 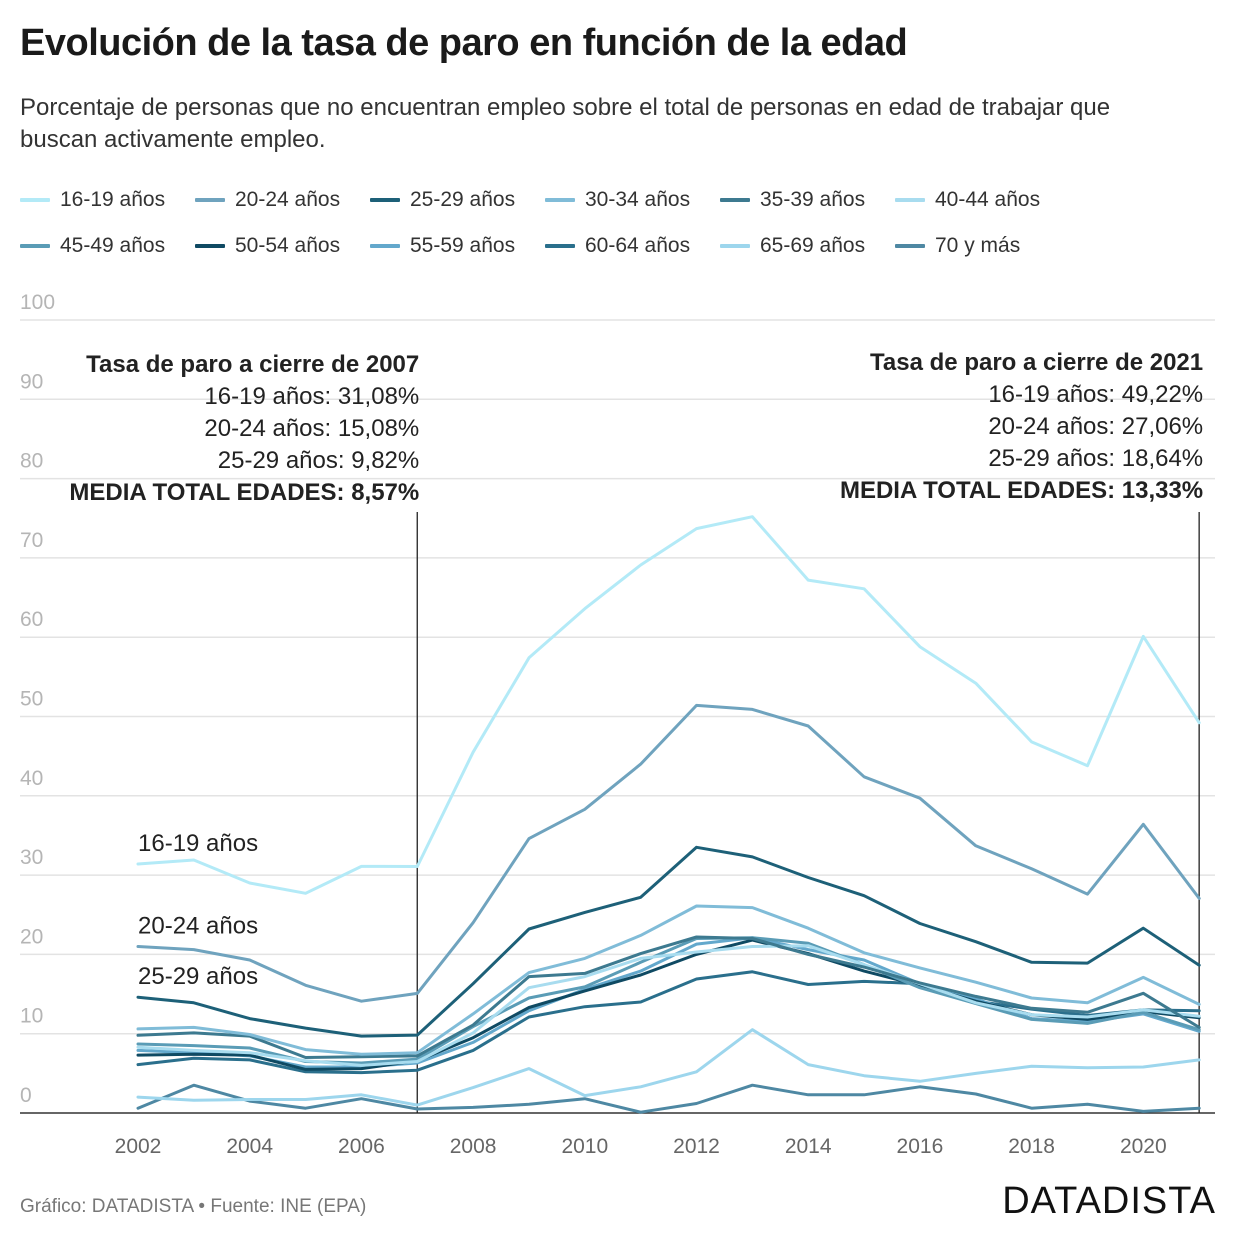 I want to click on legend-item: 65-69 años, so click(x=807, y=246).